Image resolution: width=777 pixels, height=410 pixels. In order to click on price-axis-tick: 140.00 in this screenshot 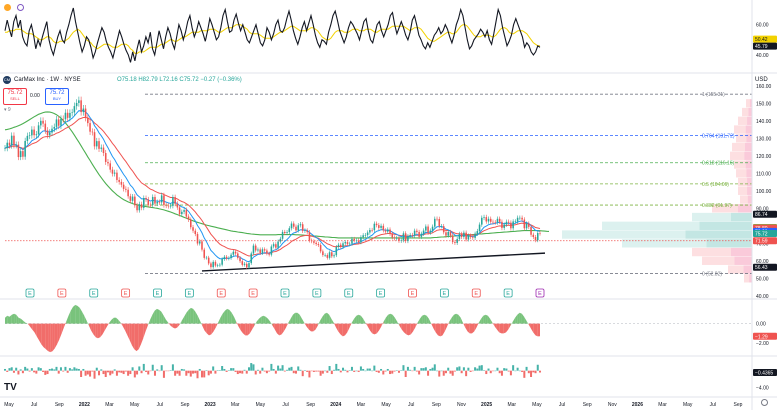, I will do `click(764, 122)`.